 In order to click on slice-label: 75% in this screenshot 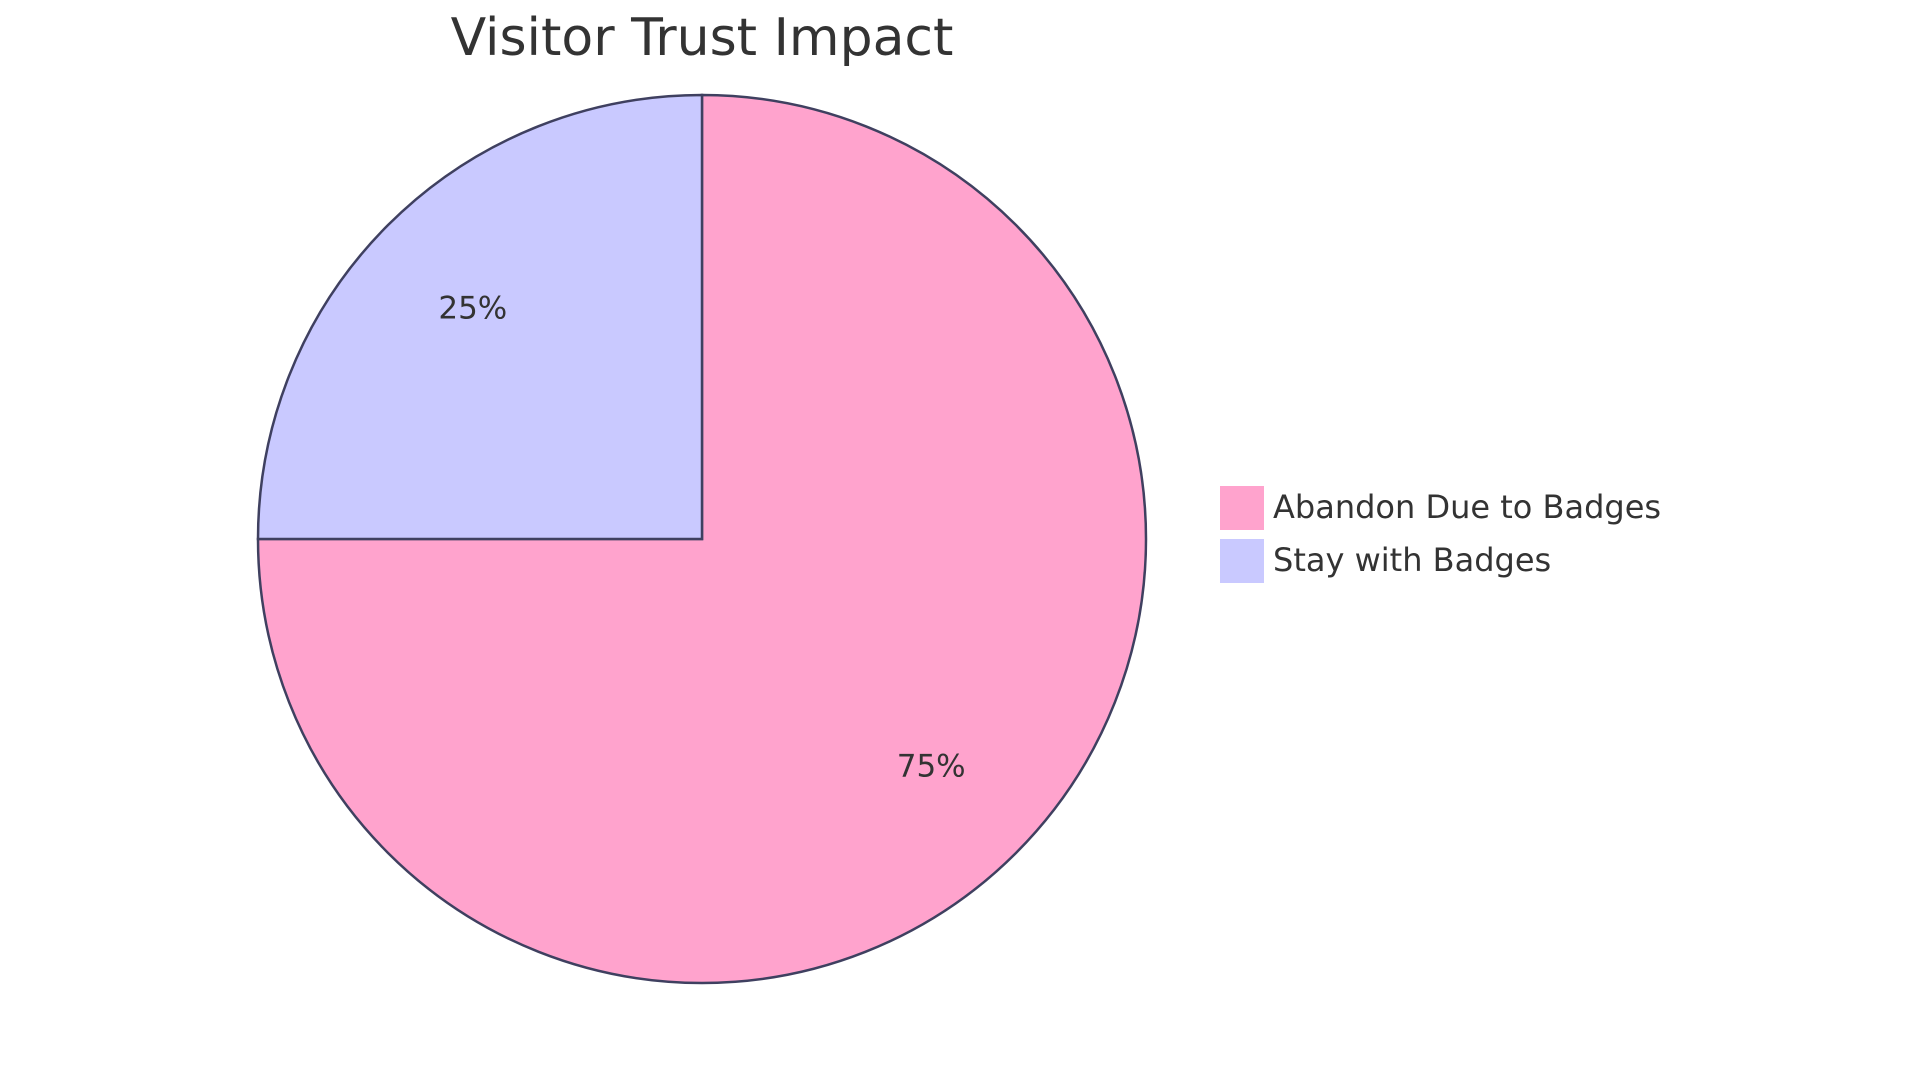, I will do `click(931, 767)`.